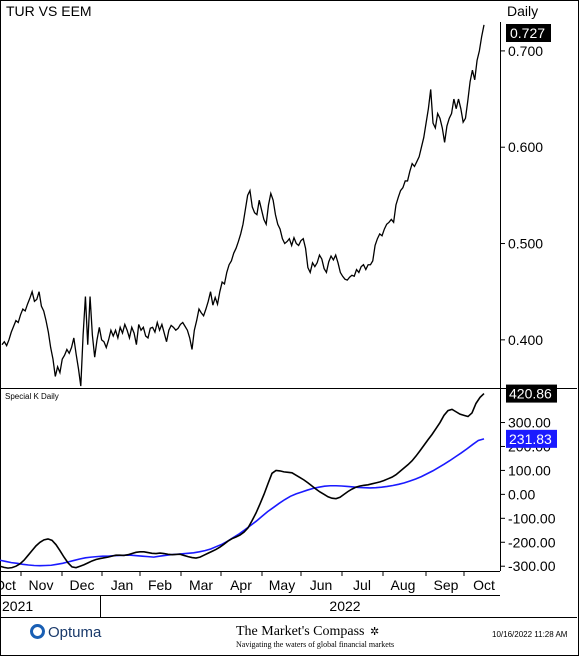 The height and width of the screenshot is (656, 579). I want to click on price-y-tick-label: 0.400, so click(525, 340).